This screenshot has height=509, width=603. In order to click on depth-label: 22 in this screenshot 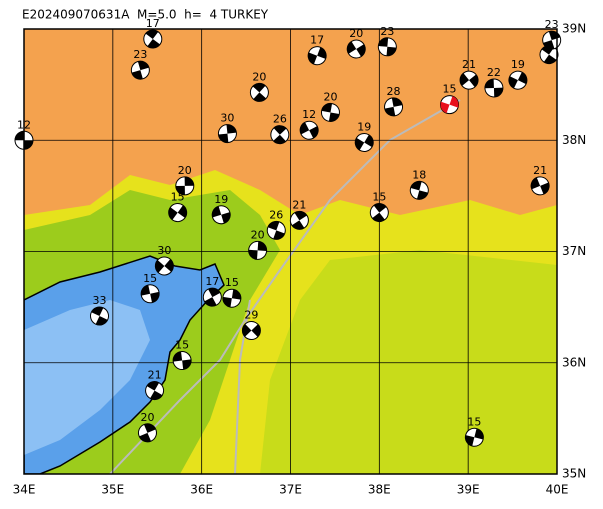, I will do `click(494, 72)`.